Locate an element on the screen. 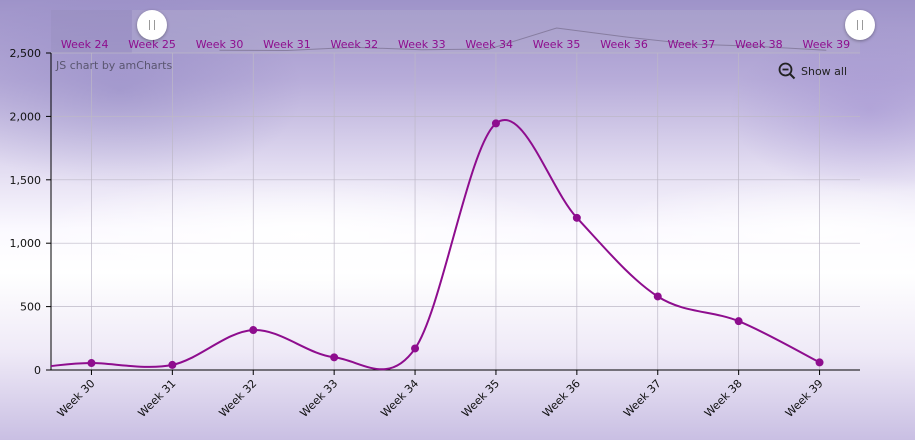  y-tick-label: 1,500 is located at coordinates (26, 180).